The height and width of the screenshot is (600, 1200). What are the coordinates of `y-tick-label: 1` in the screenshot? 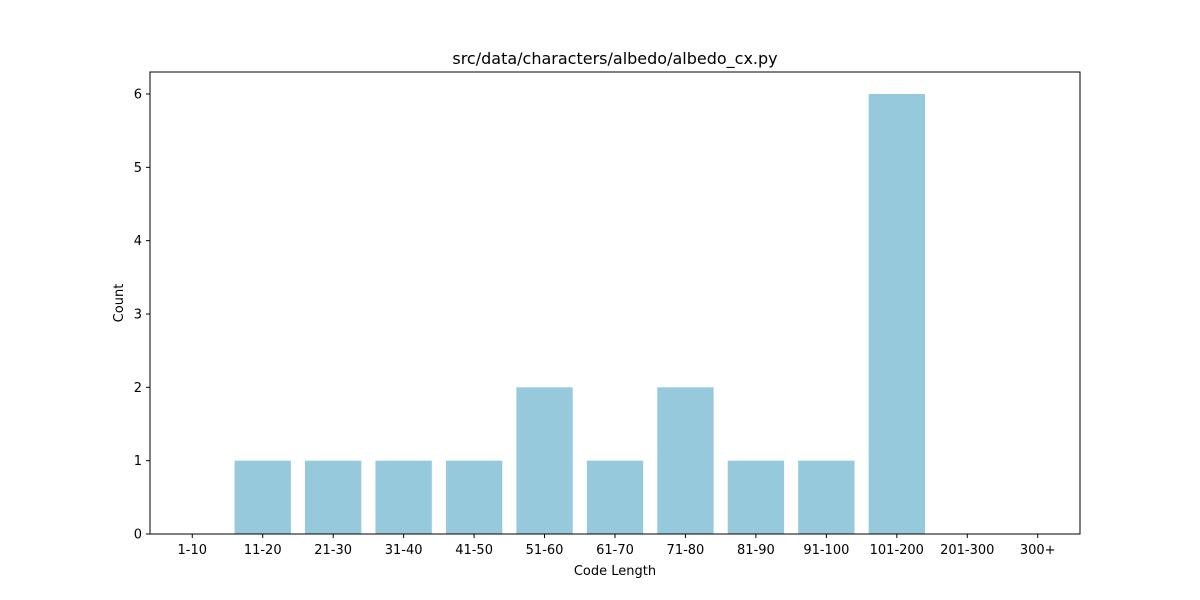 It's located at (138, 461).